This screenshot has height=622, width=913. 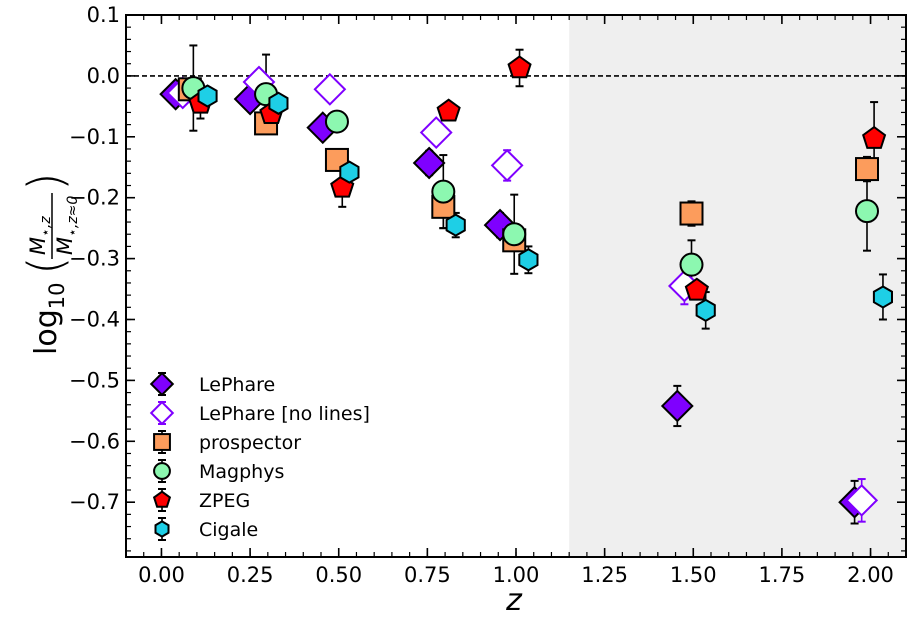 I want to click on legend-label: prospector, so click(x=250, y=443).